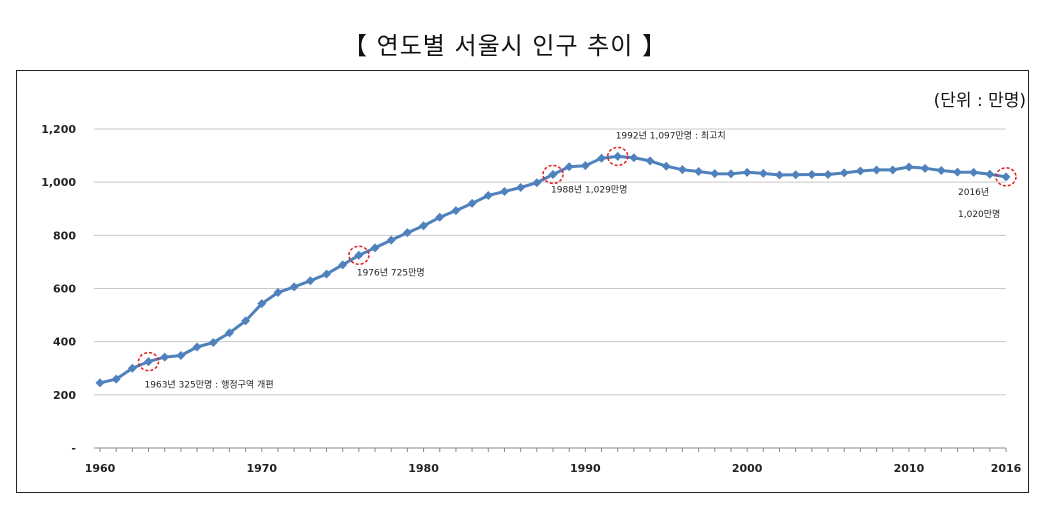 Image resolution: width=1058 pixels, height=512 pixels. Describe the element at coordinates (423, 468) in the screenshot. I see `x-tick-label: 1980` at that location.